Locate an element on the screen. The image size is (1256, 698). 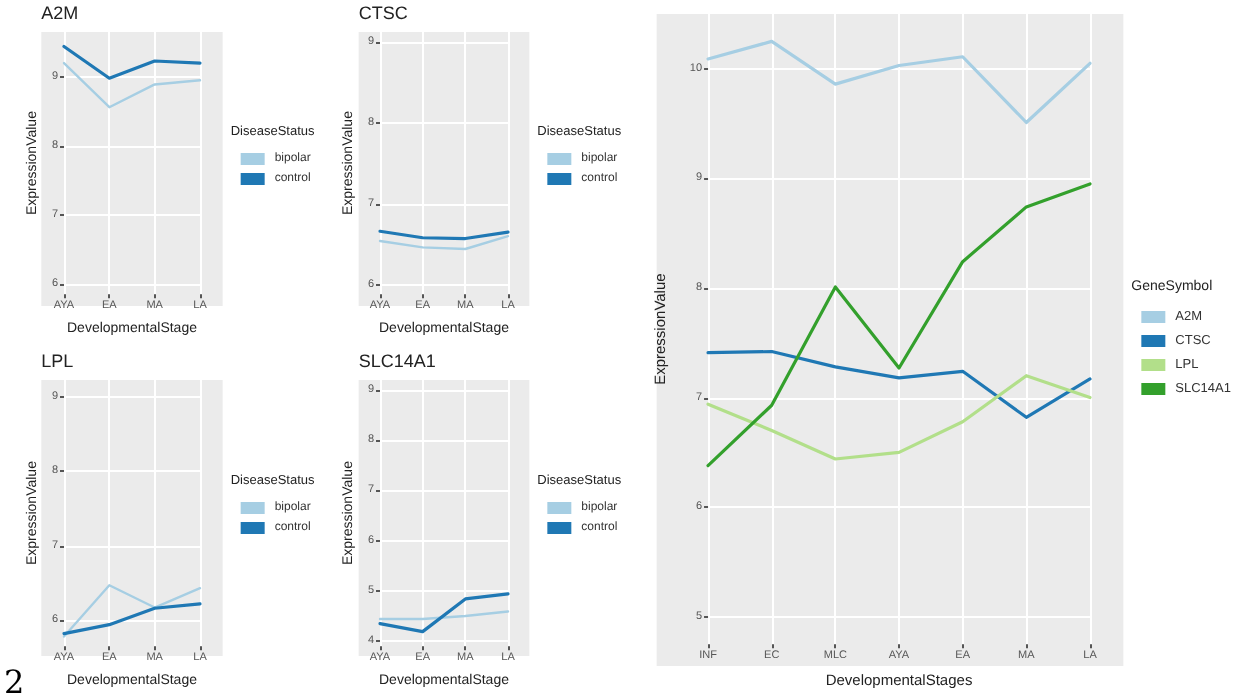
text: 2 is located at coordinates (14, 680).